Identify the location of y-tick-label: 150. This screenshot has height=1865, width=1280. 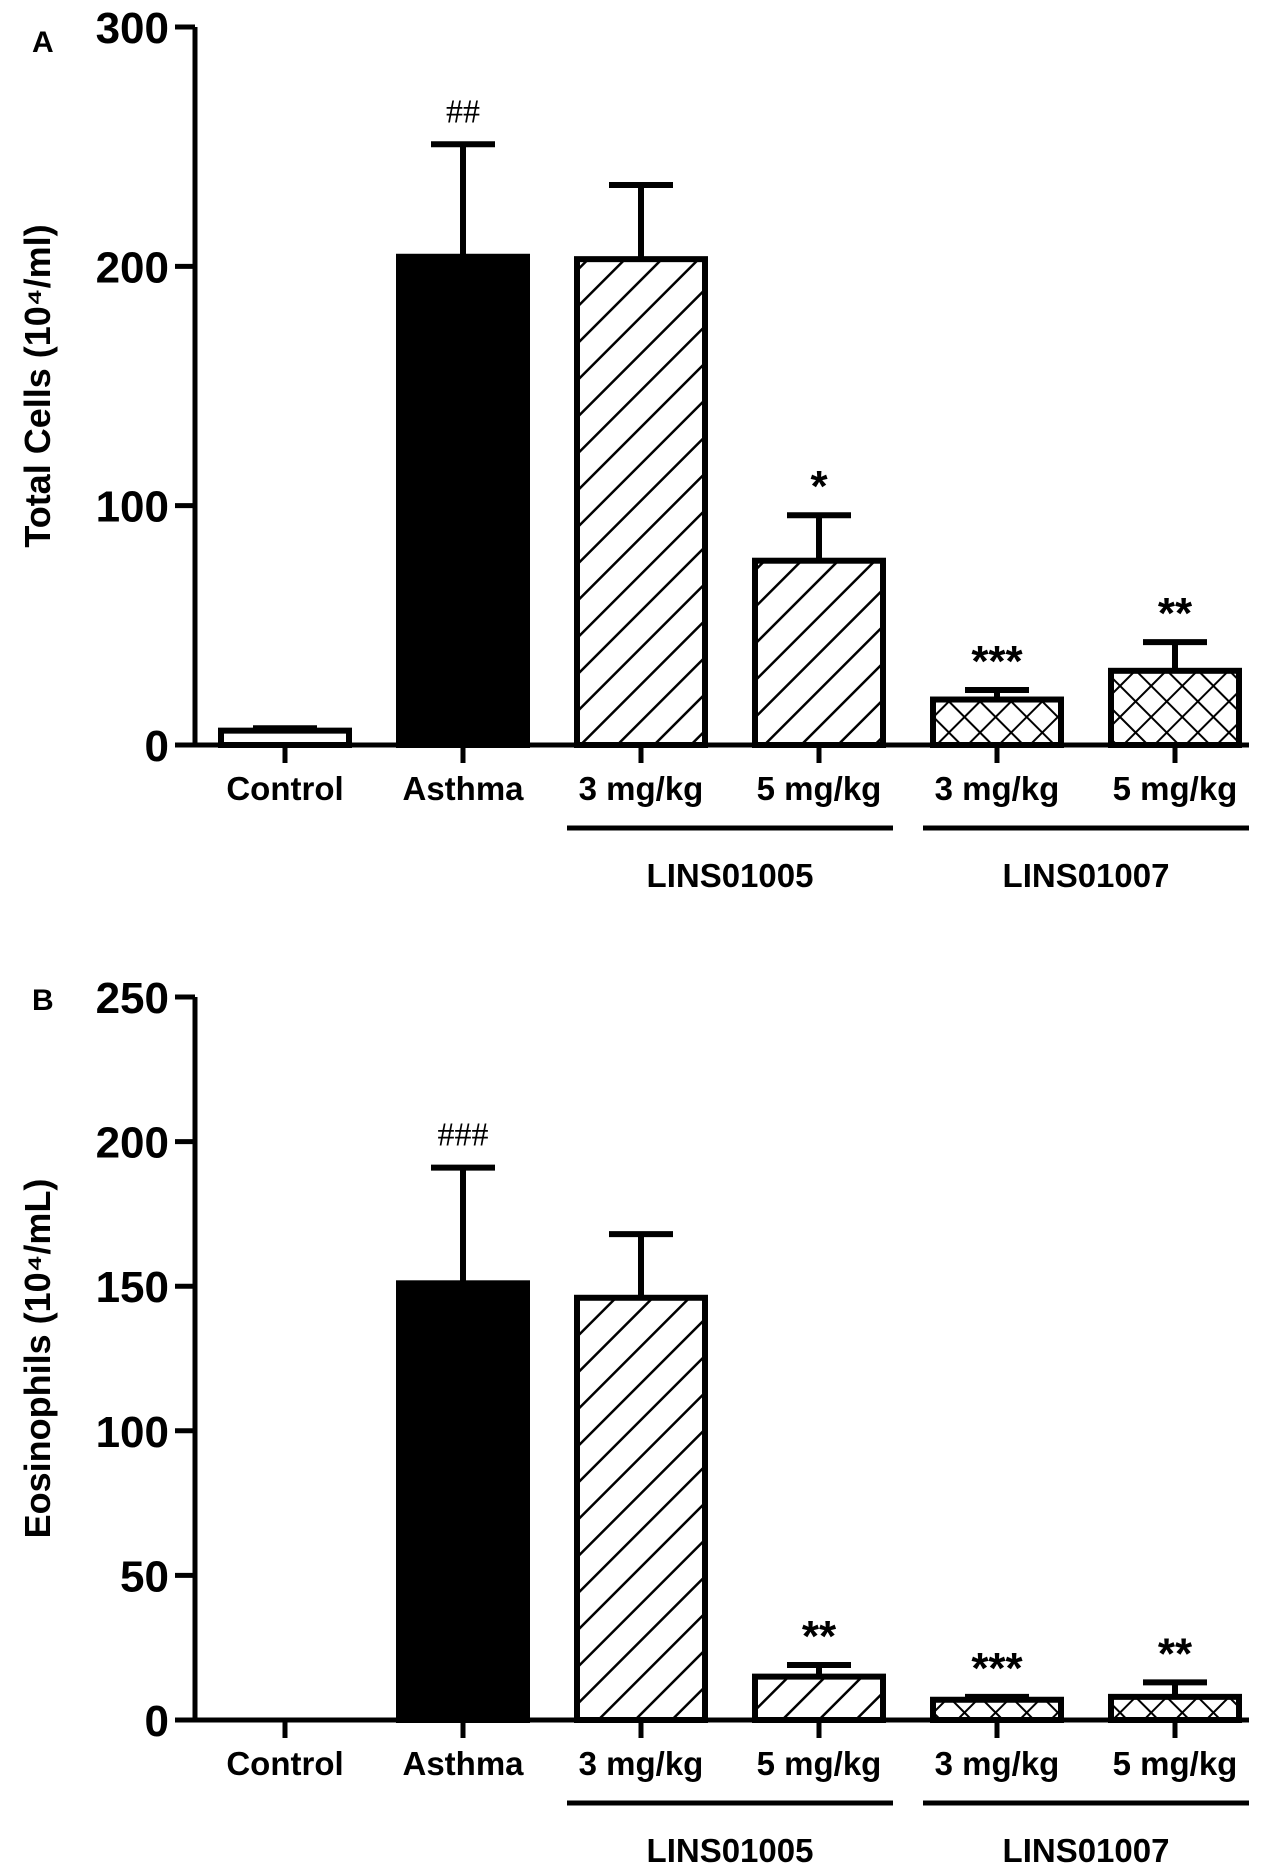
(132, 1287).